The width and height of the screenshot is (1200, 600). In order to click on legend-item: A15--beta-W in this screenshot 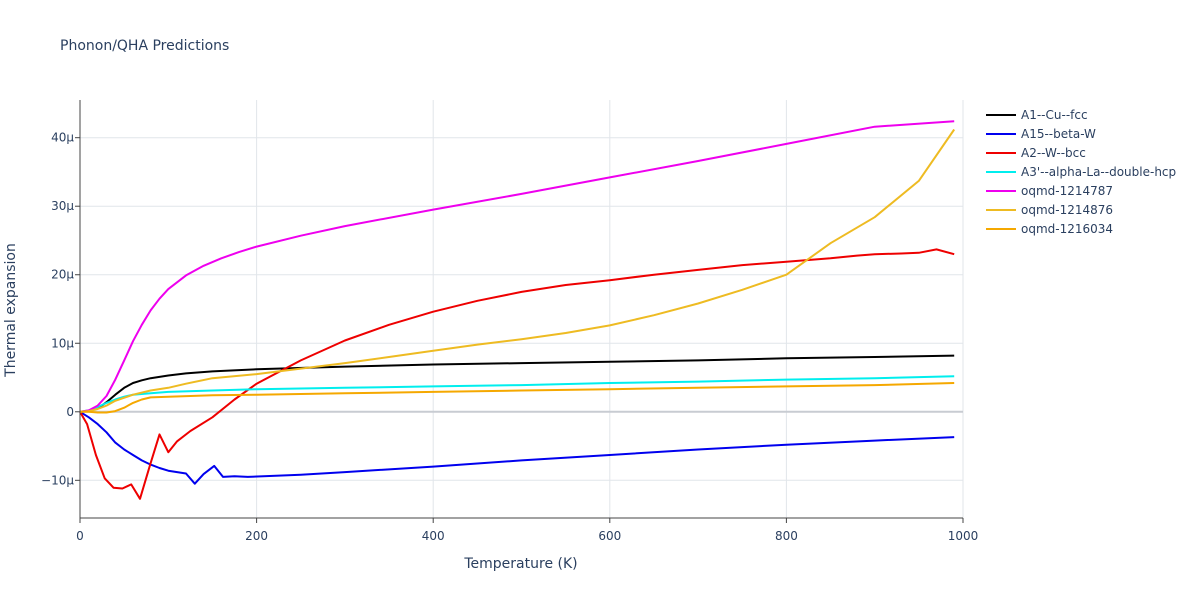, I will do `click(1041, 134)`.